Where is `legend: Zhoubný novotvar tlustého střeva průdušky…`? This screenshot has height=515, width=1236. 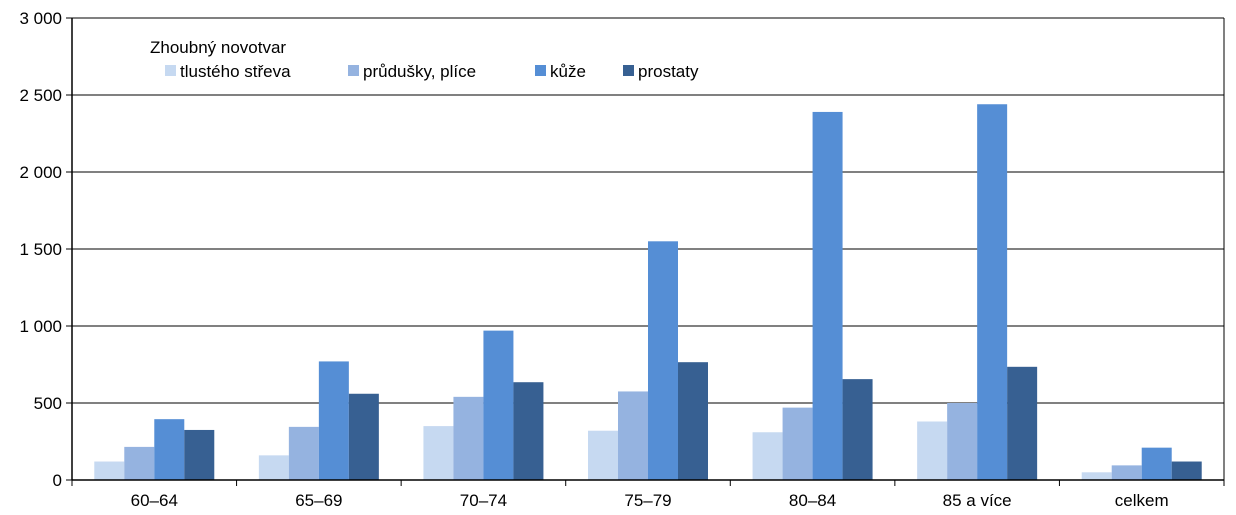
legend: Zhoubný novotvar tlustého střeva průdušky… is located at coordinates (424, 59).